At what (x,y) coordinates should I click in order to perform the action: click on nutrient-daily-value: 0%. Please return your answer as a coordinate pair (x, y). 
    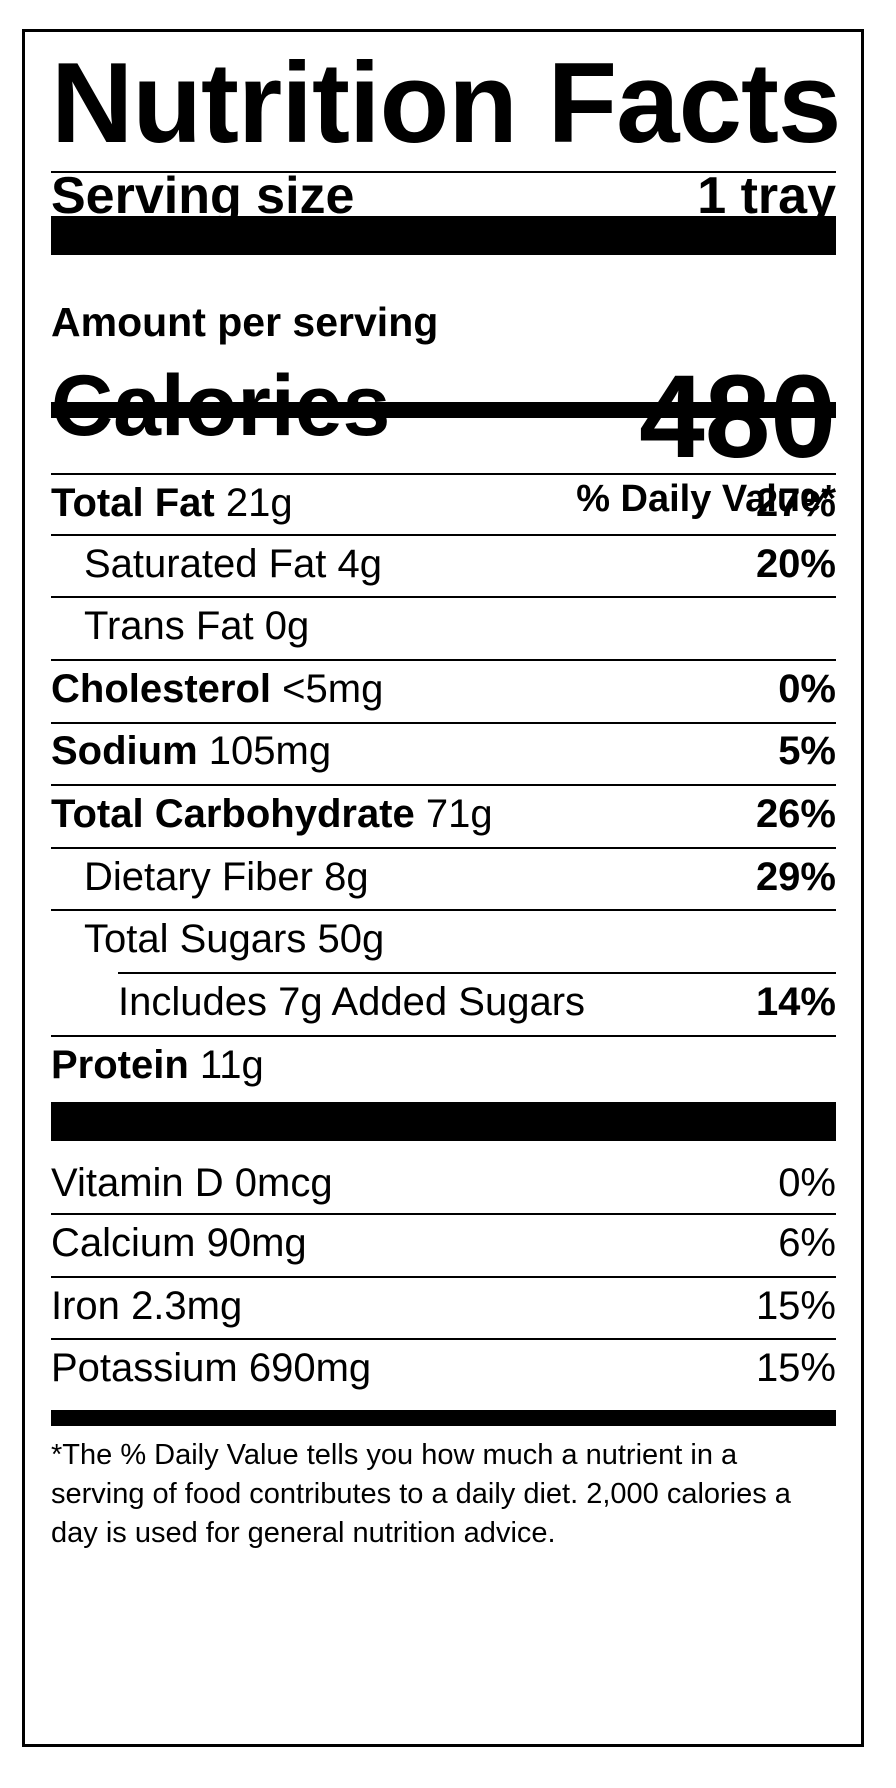
    Looking at the image, I should click on (807, 689).